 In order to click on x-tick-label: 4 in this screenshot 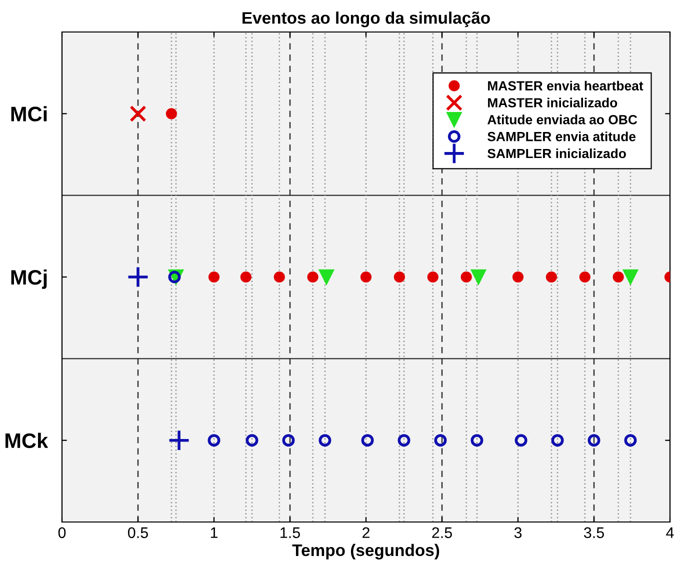, I will do `click(670, 532)`.